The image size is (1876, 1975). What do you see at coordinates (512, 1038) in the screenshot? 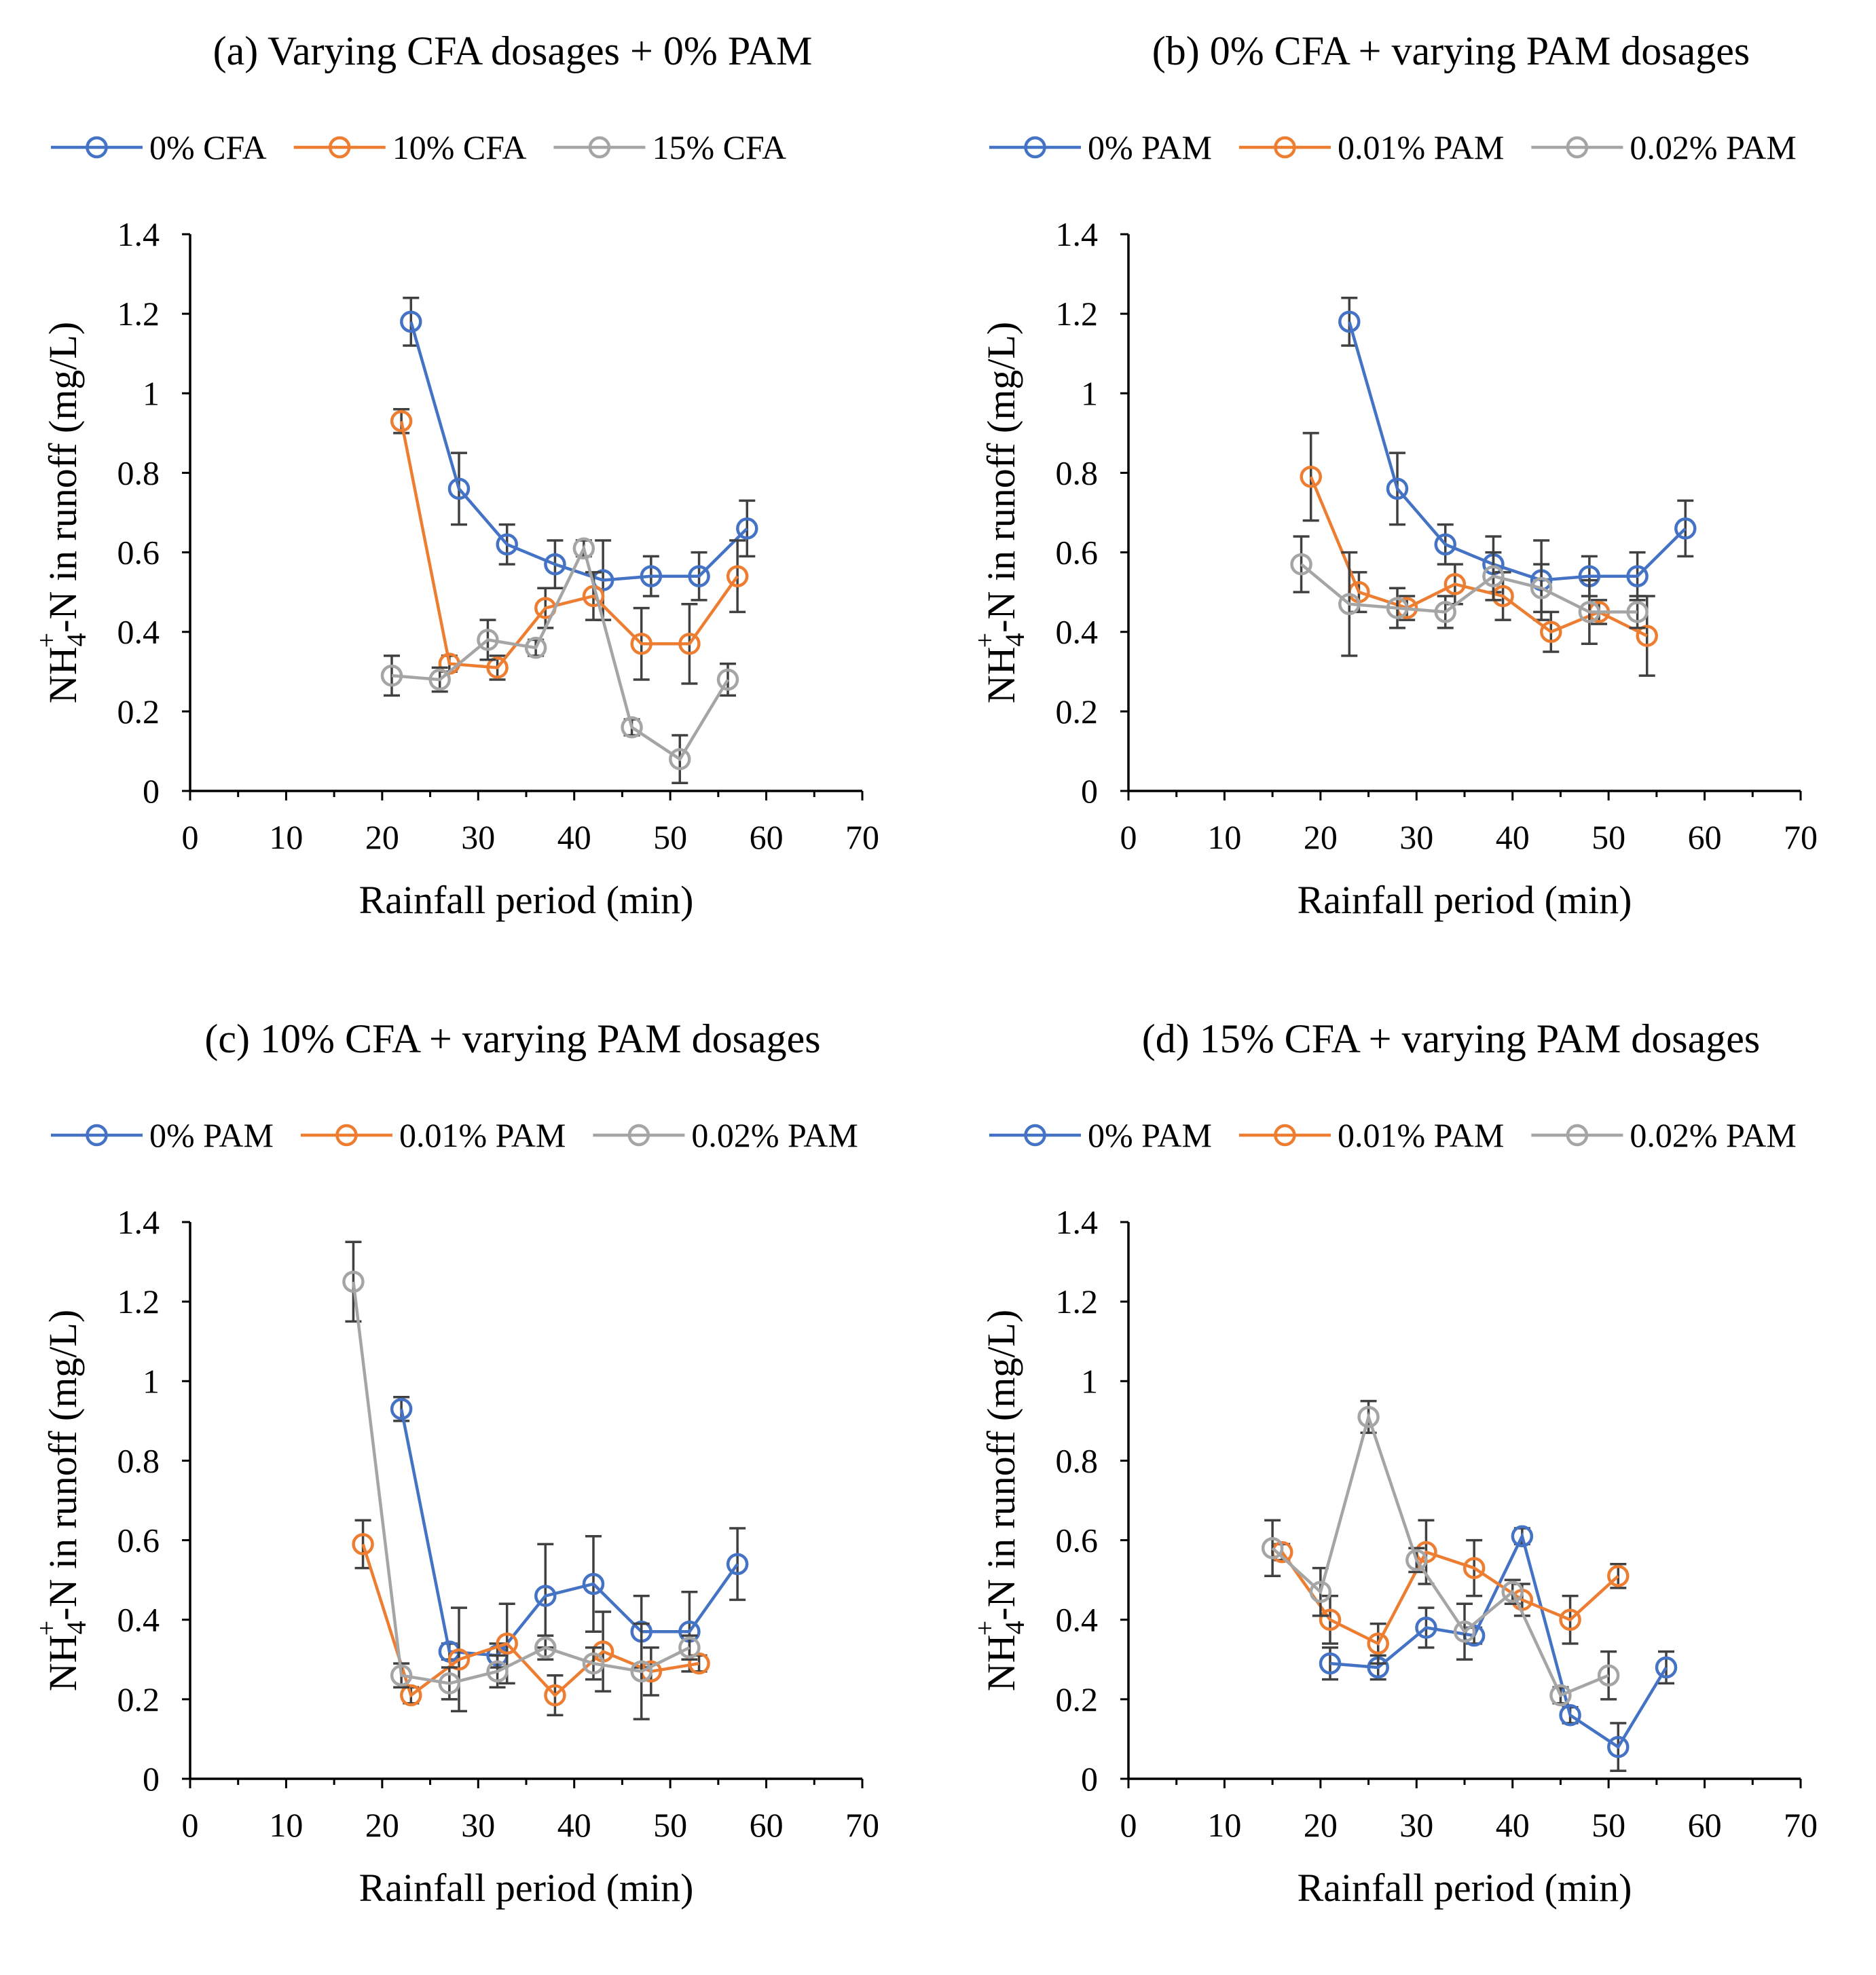
I see `chart-title: (c) 10% CFA + varying PAM dosages` at bounding box center [512, 1038].